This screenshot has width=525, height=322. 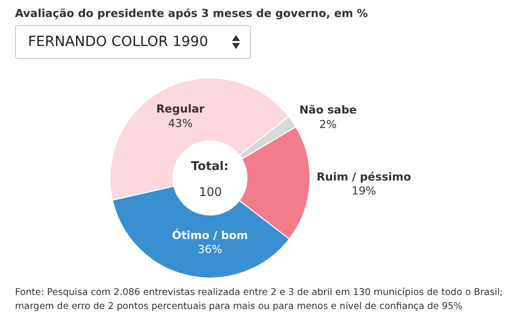 What do you see at coordinates (364, 177) in the screenshot?
I see `slice-label: Ruim / péssimo` at bounding box center [364, 177].